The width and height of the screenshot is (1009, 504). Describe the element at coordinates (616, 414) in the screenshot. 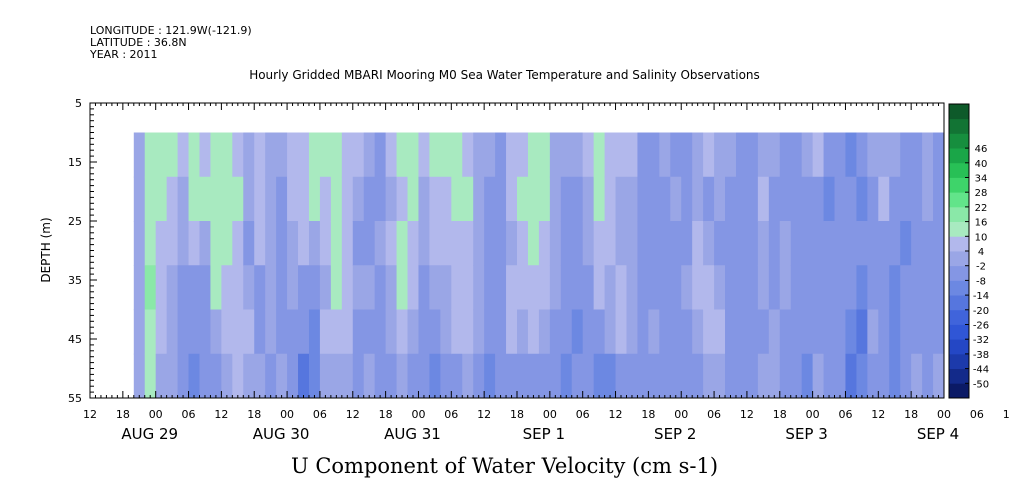

I see `x-hour-label: 12` at that location.